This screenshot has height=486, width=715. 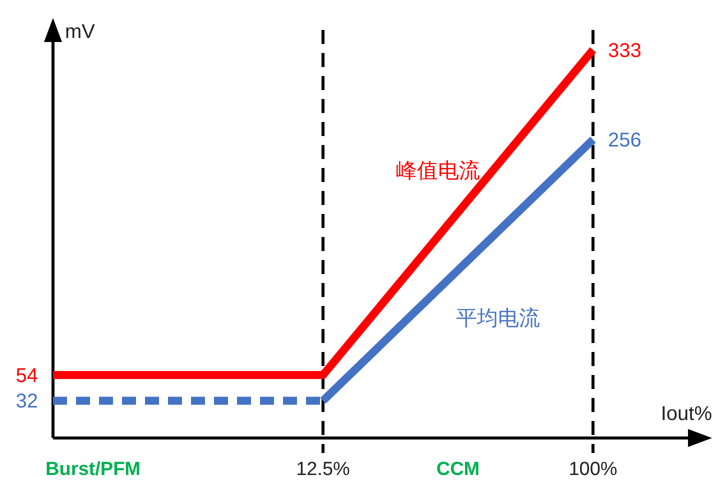 What do you see at coordinates (27, 401) in the screenshot?
I see `data-label: 32` at bounding box center [27, 401].